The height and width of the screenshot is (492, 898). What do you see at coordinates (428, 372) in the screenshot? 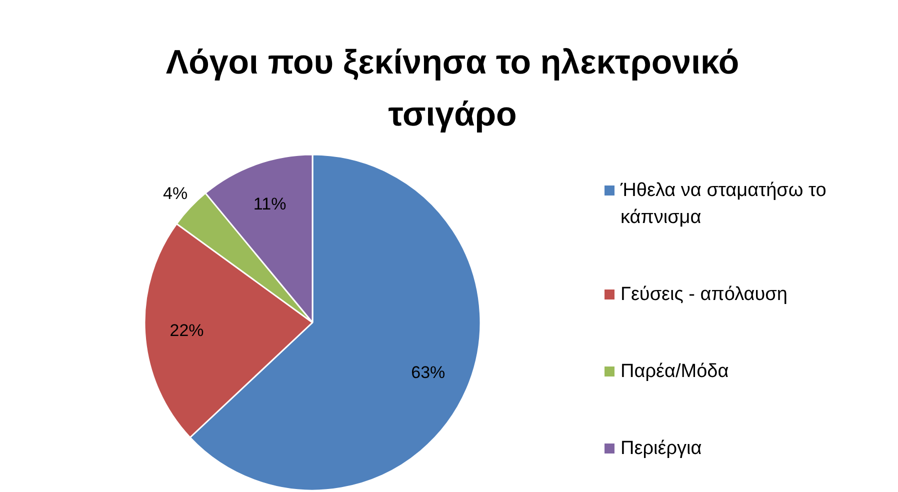
I see `data-label: 63%` at bounding box center [428, 372].